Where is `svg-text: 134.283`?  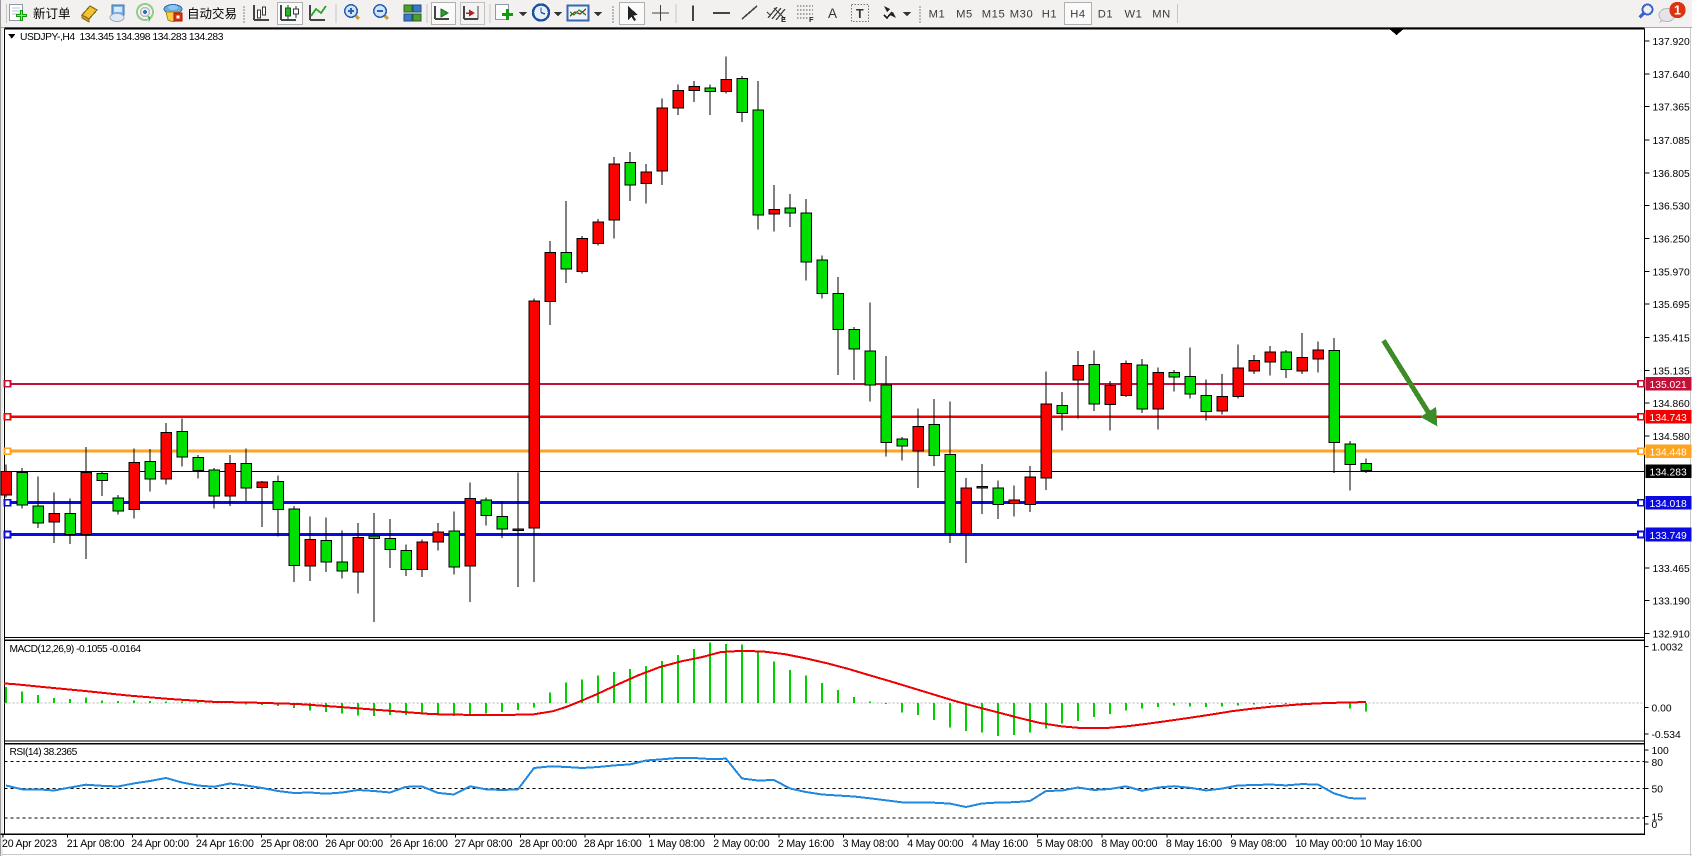
svg-text: 134.283 is located at coordinates (1668, 473).